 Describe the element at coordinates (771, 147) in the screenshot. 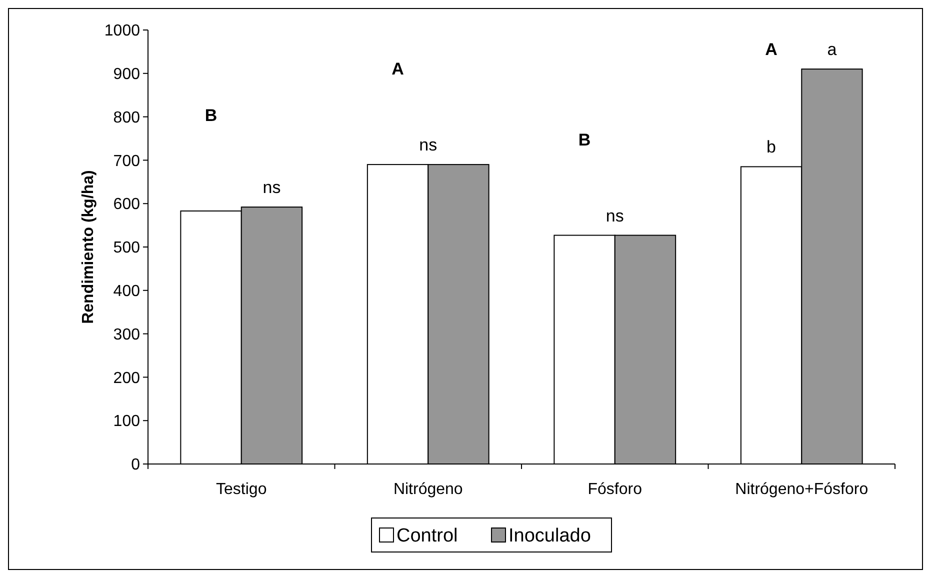

I see `annotation: b` at that location.